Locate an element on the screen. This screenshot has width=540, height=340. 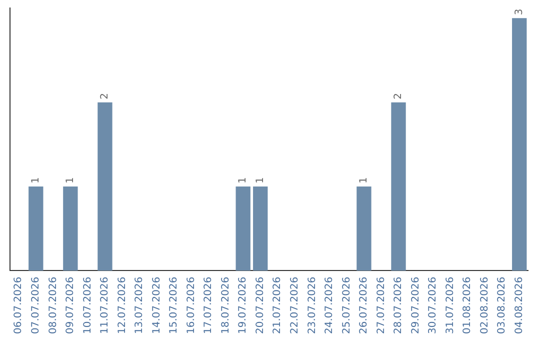
x-tick-label: 21.07.2026 is located at coordinates (278, 305).